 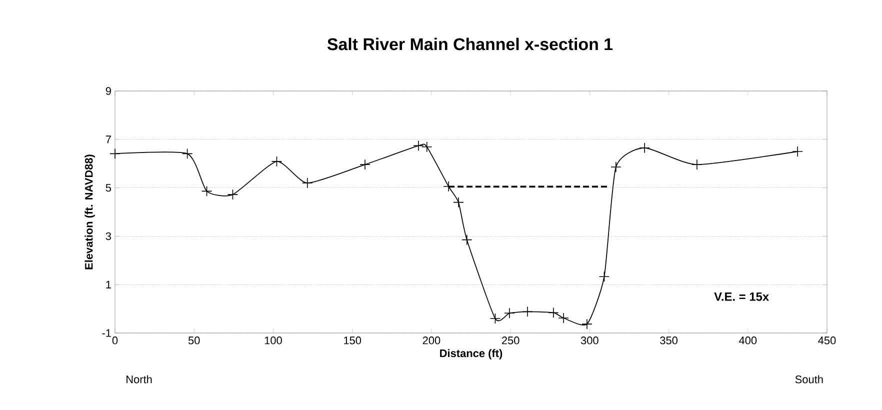 What do you see at coordinates (431, 340) in the screenshot?
I see `x-tick-label: 200` at bounding box center [431, 340].